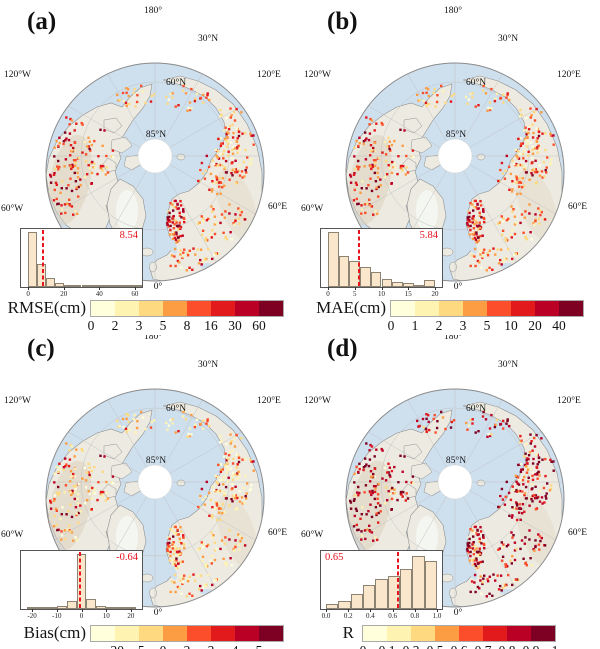 This screenshot has height=649, width=600. I want to click on greenland-ice, so click(427, 537).